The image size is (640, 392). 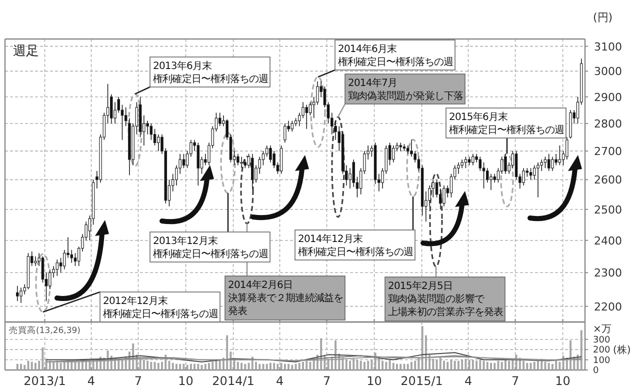 I want to click on annotation: 2014年6月末, so click(x=368, y=49).